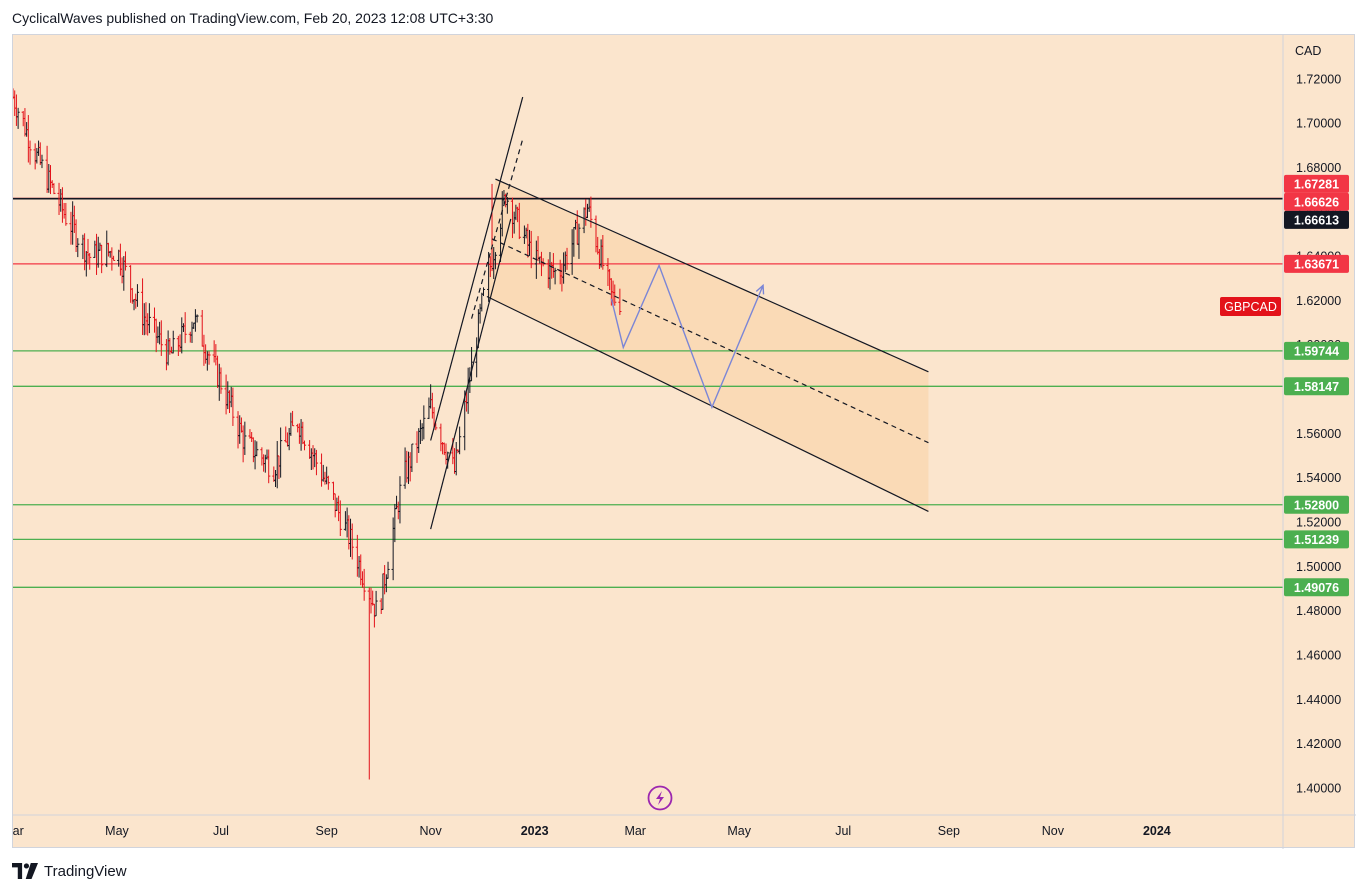  What do you see at coordinates (592, 831) in the screenshot?
I see `time-axis: Mar May Jul Sep Nov 2023 Mar May Jul Sep Nov 2024` at bounding box center [592, 831].